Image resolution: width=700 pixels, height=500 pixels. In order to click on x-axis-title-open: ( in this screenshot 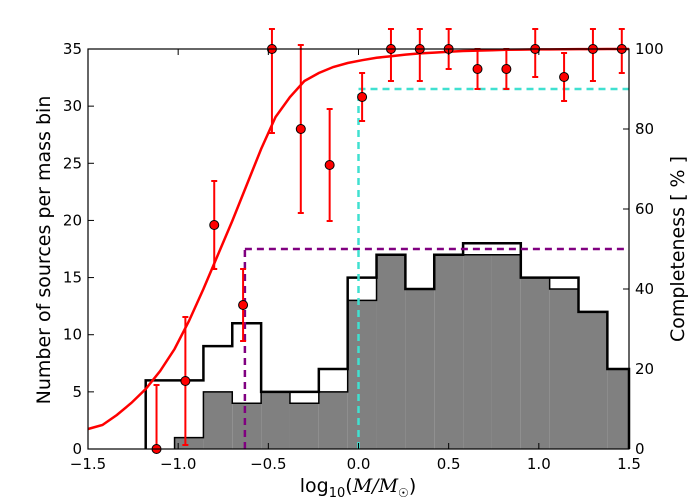, I will do `click(348, 486)`.